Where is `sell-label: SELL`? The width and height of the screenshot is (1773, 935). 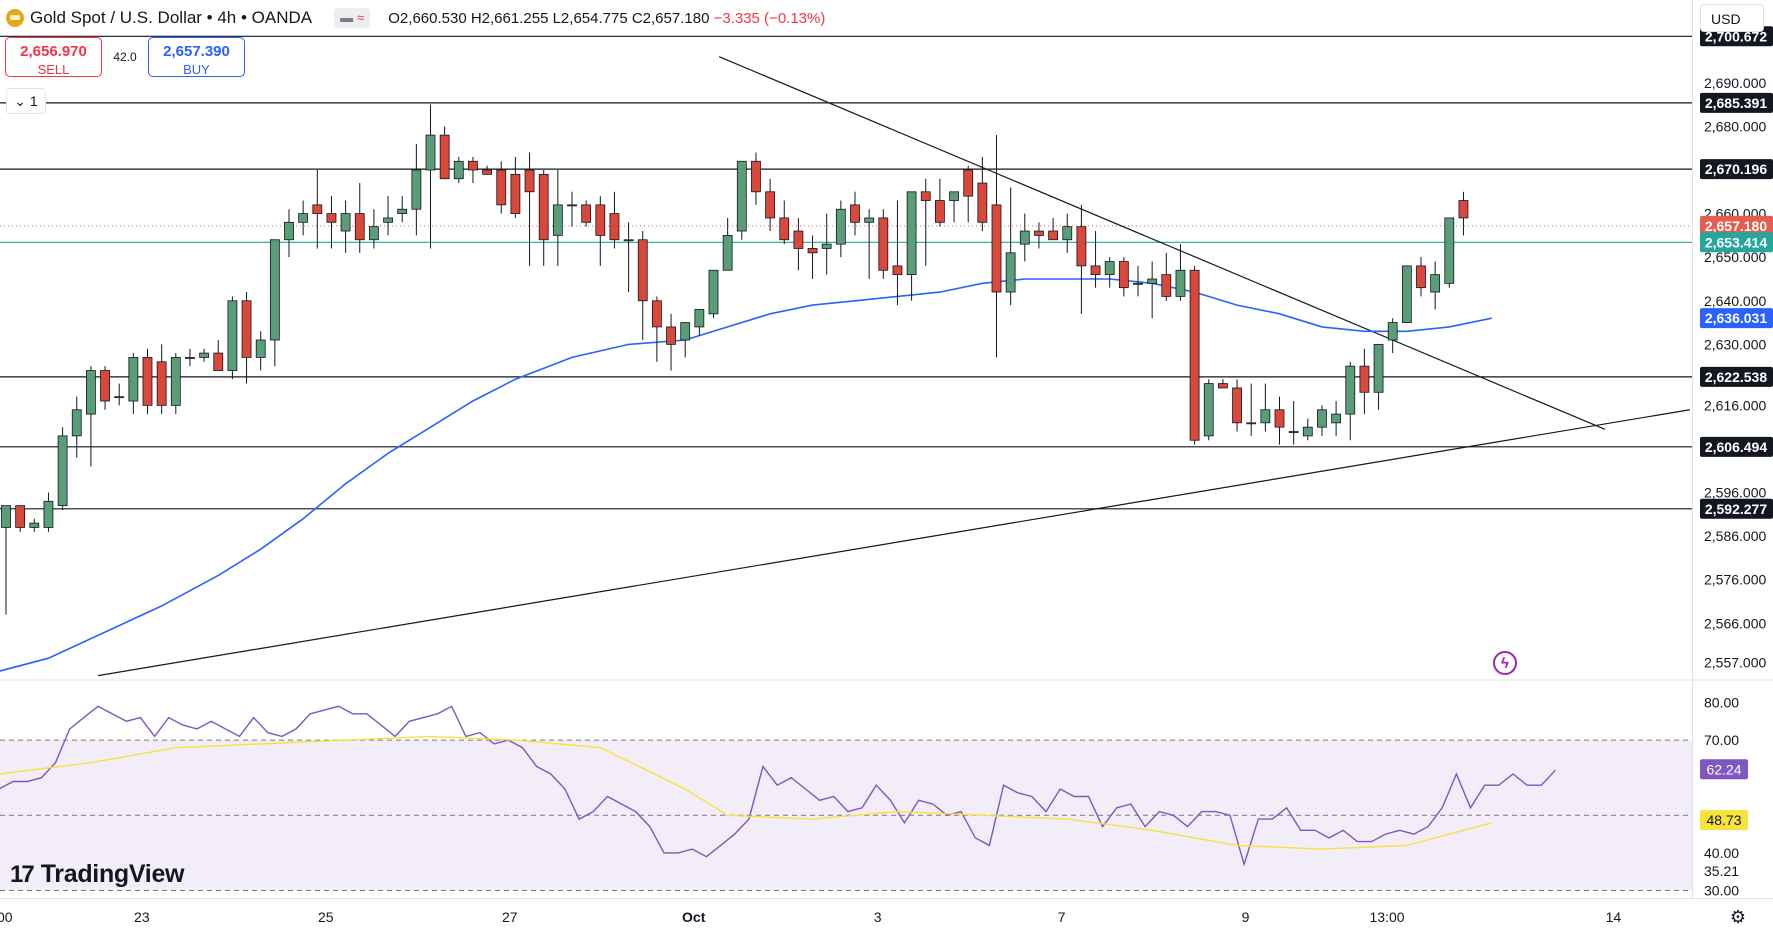
sell-label: SELL is located at coordinates (53, 69).